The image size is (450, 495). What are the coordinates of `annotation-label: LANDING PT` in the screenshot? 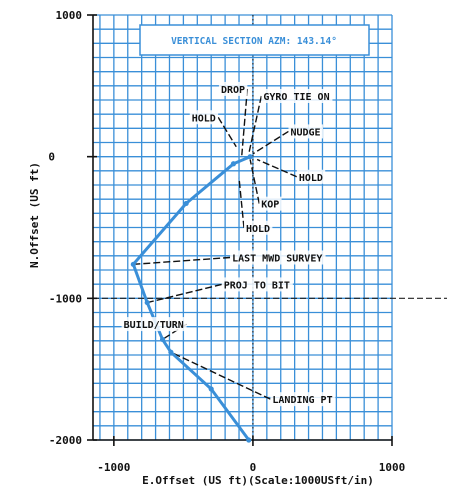 It's located at (302, 400).